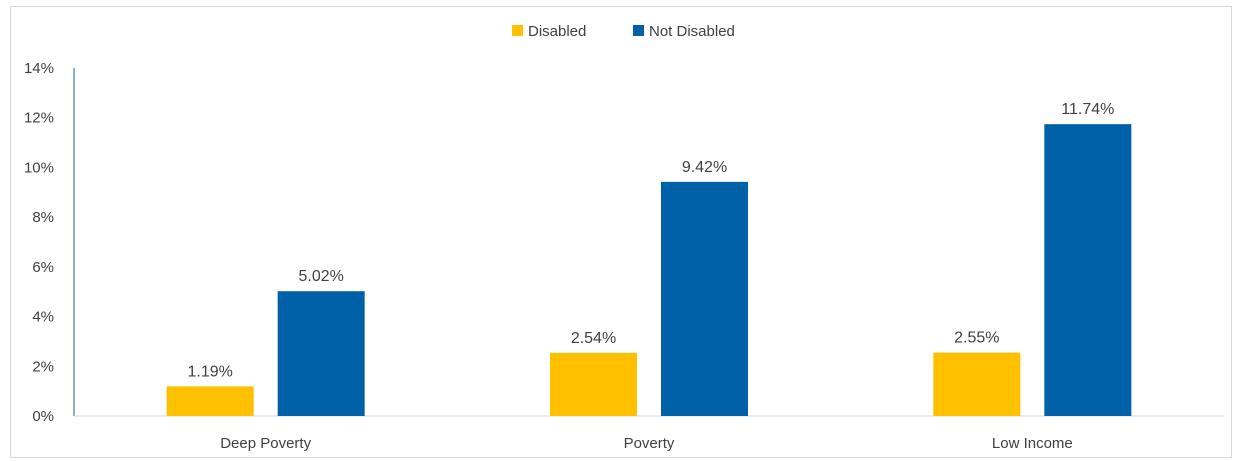 Image resolution: width=1243 pixels, height=461 pixels. Describe the element at coordinates (557, 31) in the screenshot. I see `legend-label: Disabled` at that location.